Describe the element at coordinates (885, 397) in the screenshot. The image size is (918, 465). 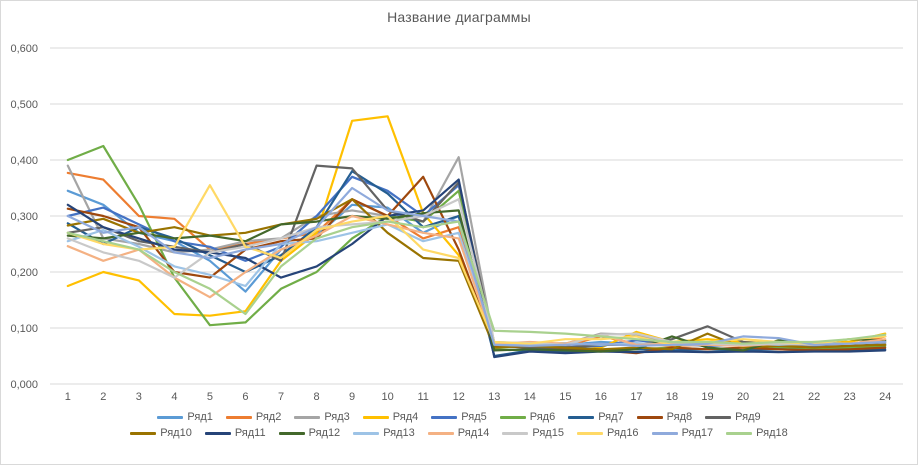
I see `x-tick-label: 24` at that location.